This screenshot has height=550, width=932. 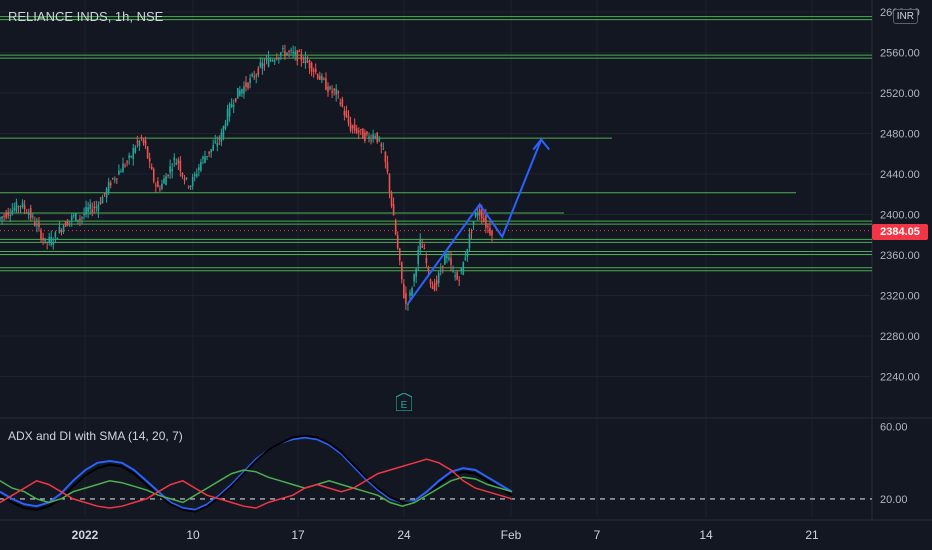 What do you see at coordinates (905, 16) in the screenshot?
I see `currency-badge: INR` at bounding box center [905, 16].